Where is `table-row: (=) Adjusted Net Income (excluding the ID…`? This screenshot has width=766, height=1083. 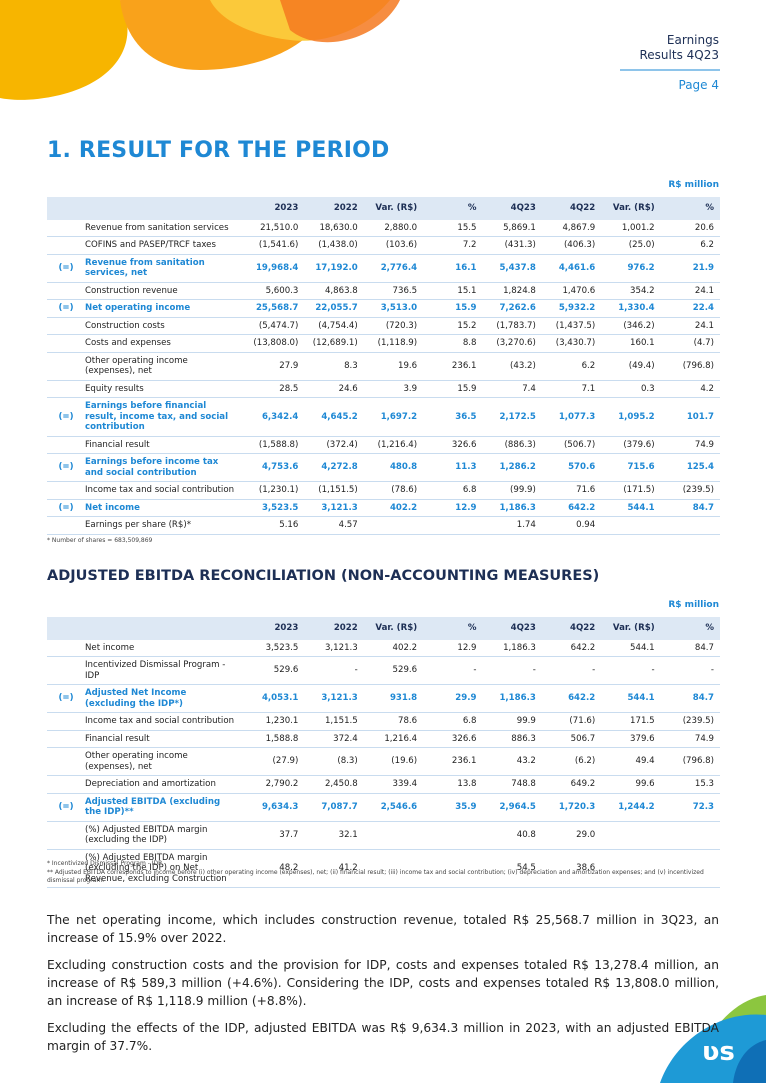
table-row: (=) Adjusted Net Income (excluding the ID… is located at coordinates (383, 698).